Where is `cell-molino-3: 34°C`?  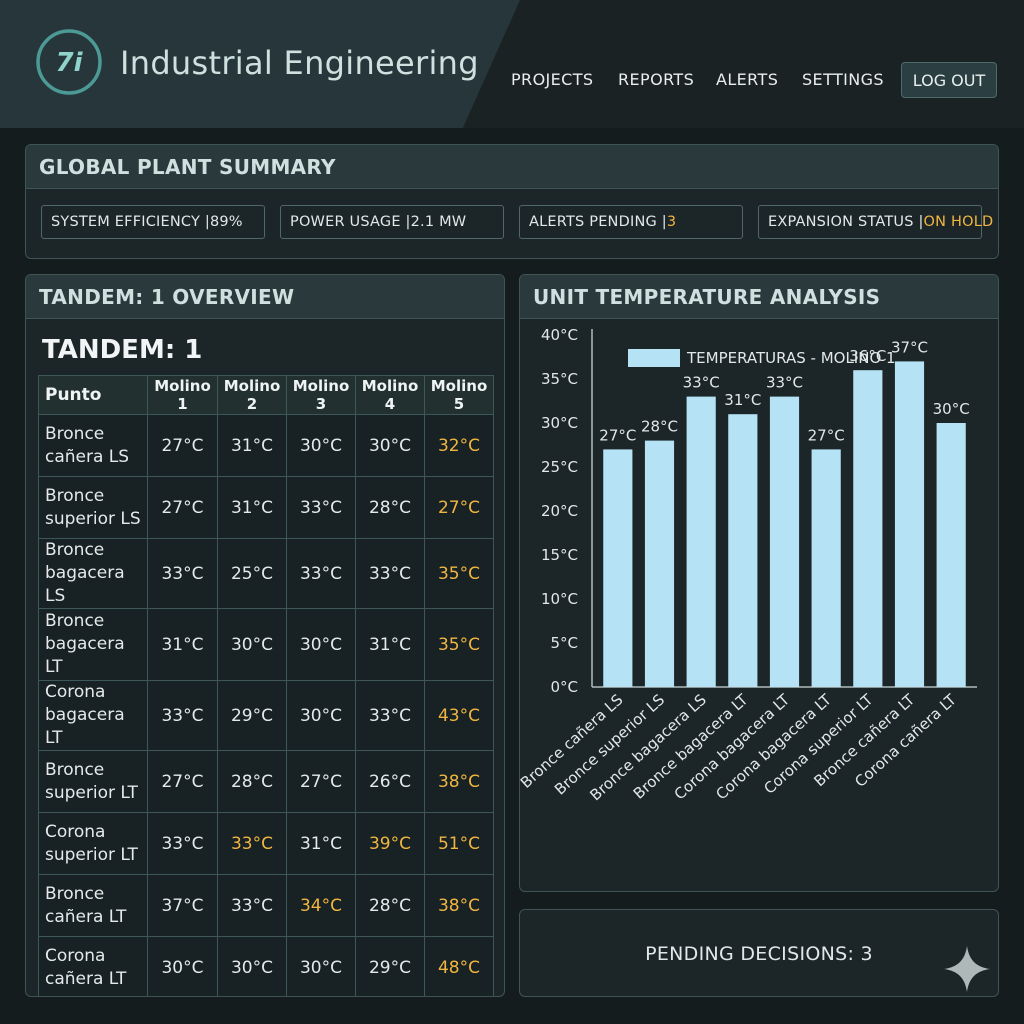
cell-molino-3: 34°C is located at coordinates (321, 905).